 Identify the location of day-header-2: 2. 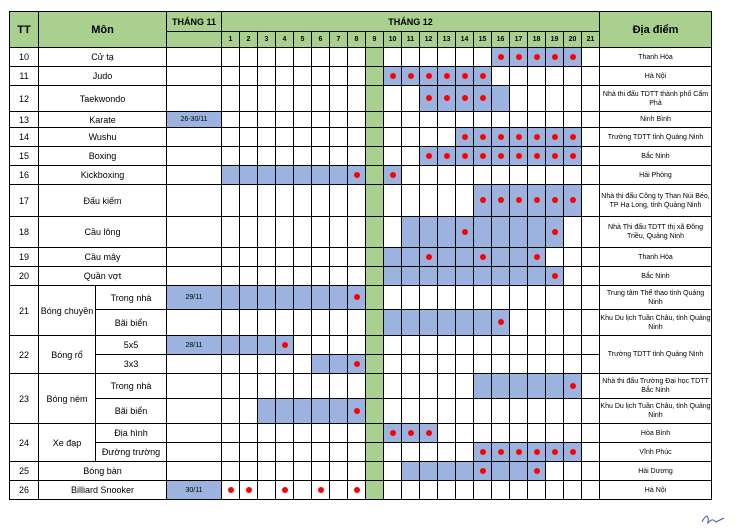
(248, 39).